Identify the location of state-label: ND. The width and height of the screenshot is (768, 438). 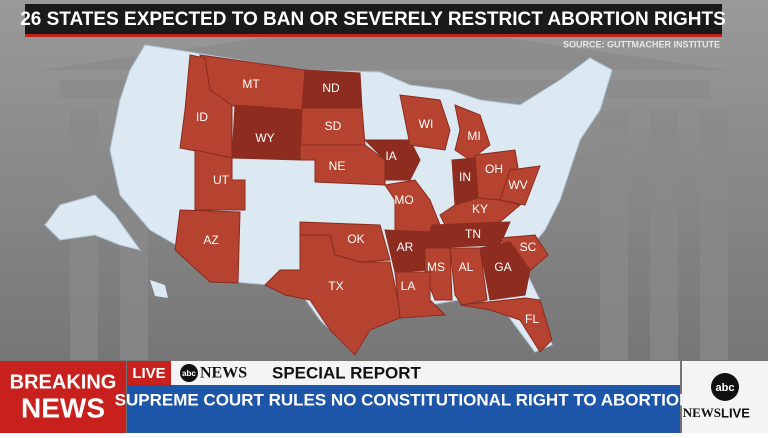
(331, 88).